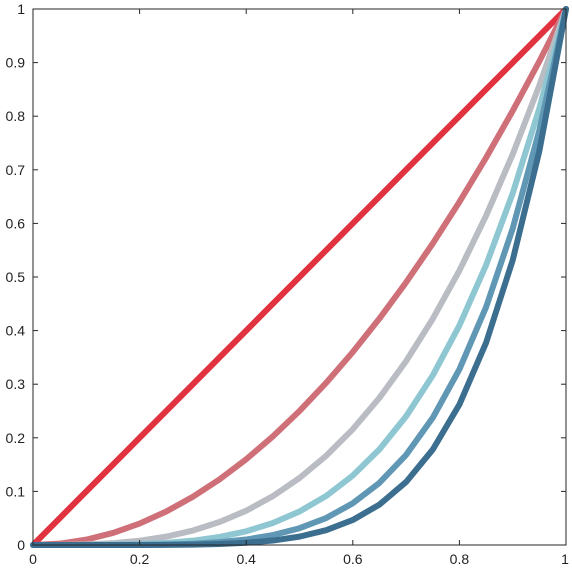 This screenshot has height=571, width=572. Describe the element at coordinates (16, 223) in the screenshot. I see `y-tick-label: 0.6` at that location.